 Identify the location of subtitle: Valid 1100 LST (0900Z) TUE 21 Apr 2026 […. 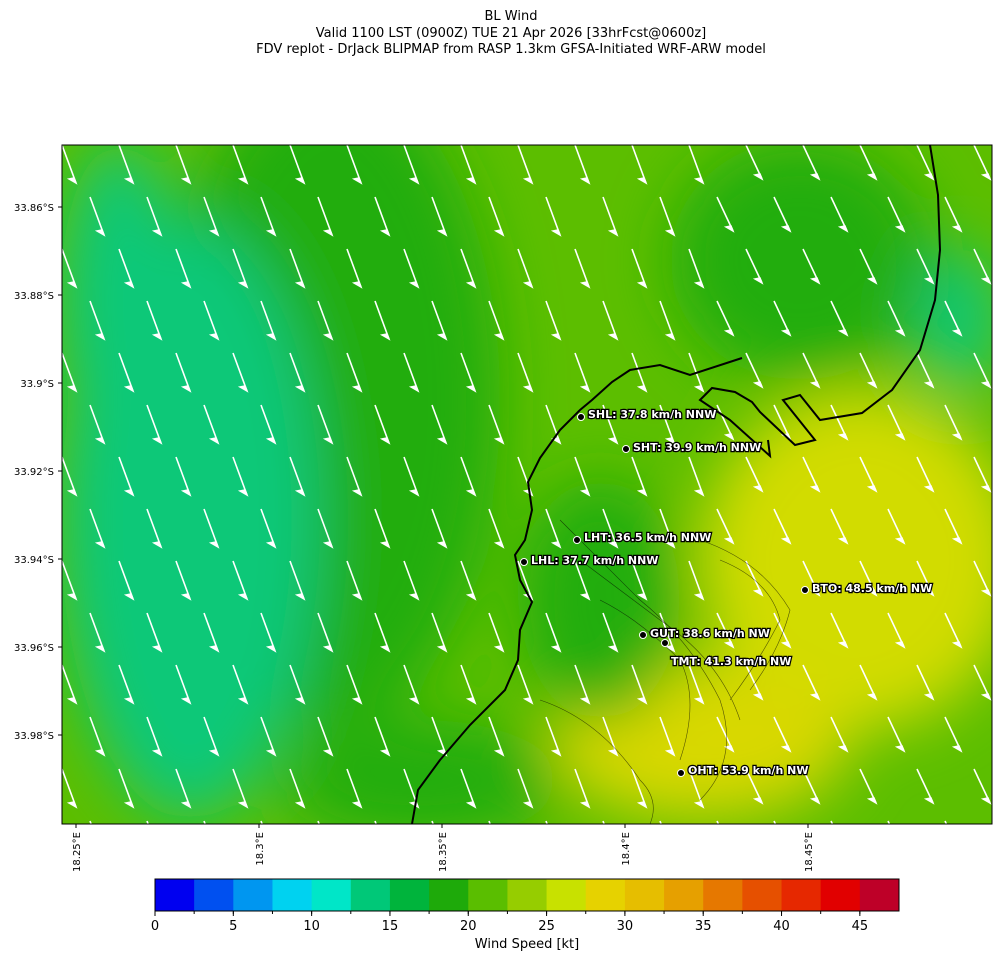
(511, 33).